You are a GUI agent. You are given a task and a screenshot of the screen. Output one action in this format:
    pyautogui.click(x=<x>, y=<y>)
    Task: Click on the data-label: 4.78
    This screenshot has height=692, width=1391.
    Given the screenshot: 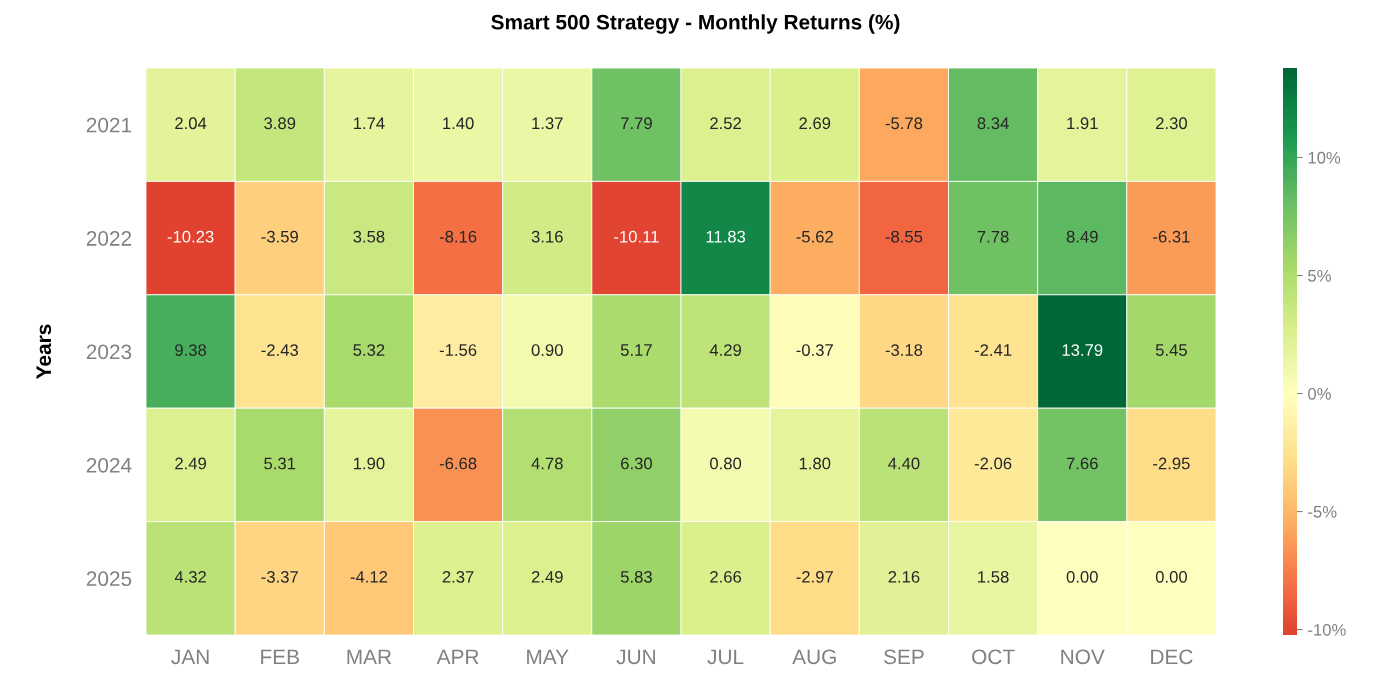 What is the action you would take?
    pyautogui.click(x=547, y=463)
    